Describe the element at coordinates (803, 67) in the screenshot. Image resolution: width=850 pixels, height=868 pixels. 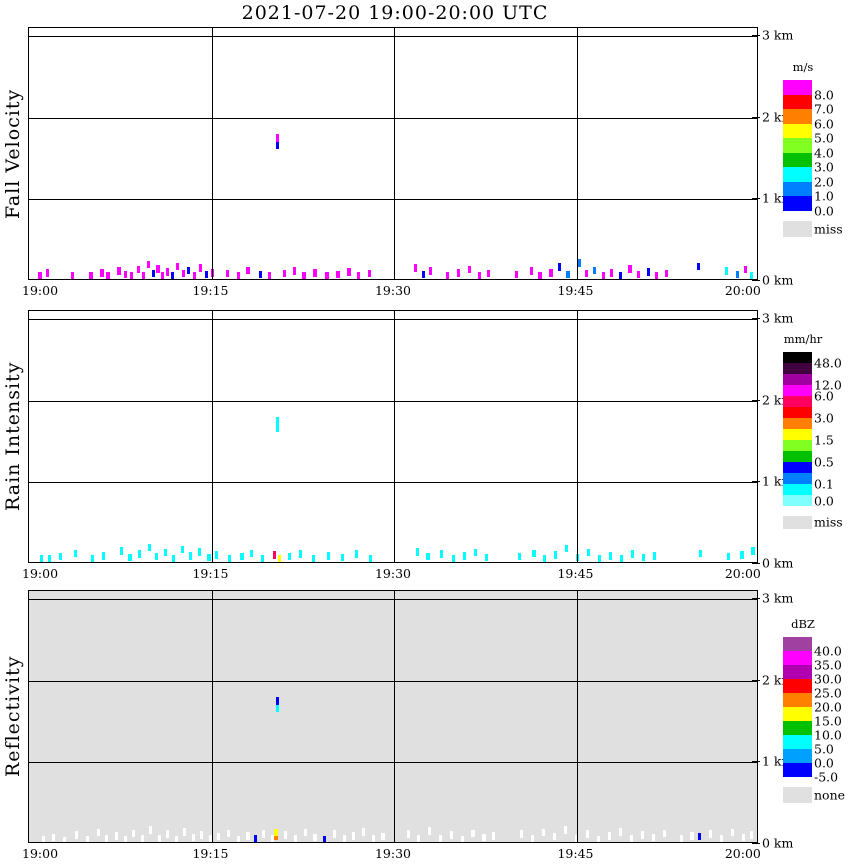
I see `colorbar-units-label: m/s` at that location.